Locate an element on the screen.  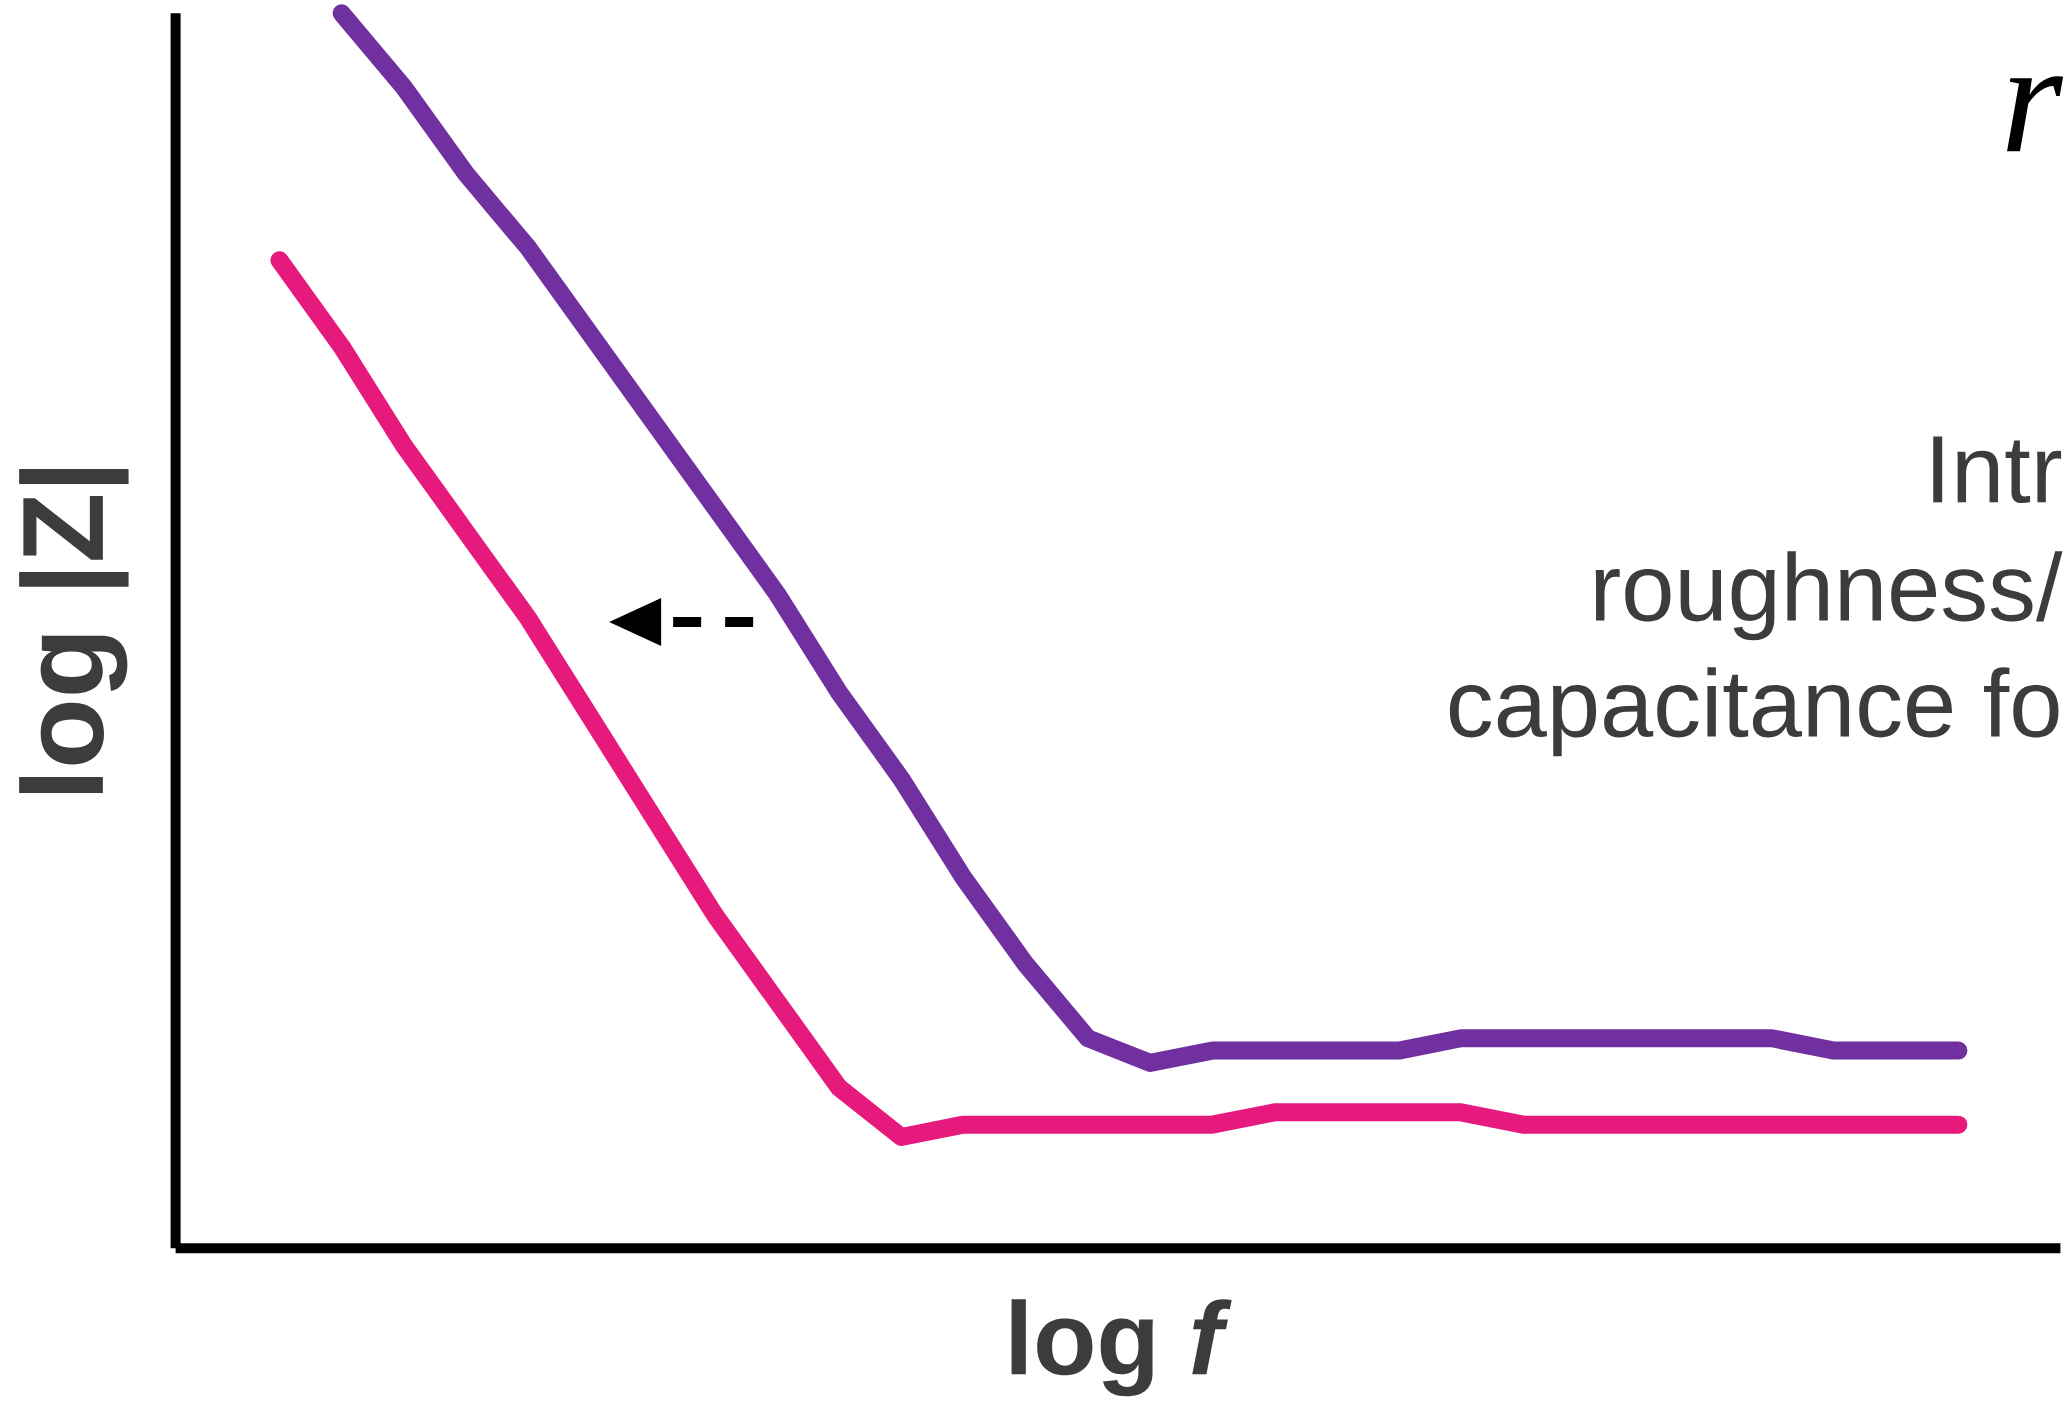
text: r is located at coordinates (2035, 114).